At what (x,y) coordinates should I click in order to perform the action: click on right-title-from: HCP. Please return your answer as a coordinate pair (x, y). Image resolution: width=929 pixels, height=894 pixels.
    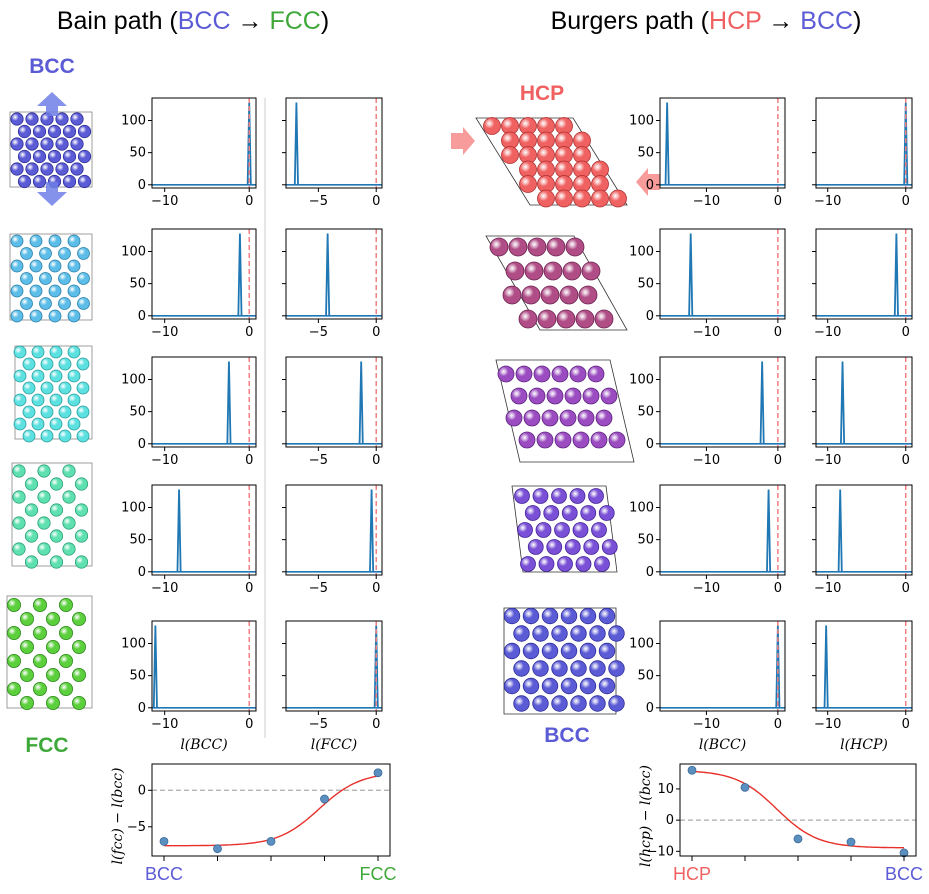
    Looking at the image, I should click on (735, 21).